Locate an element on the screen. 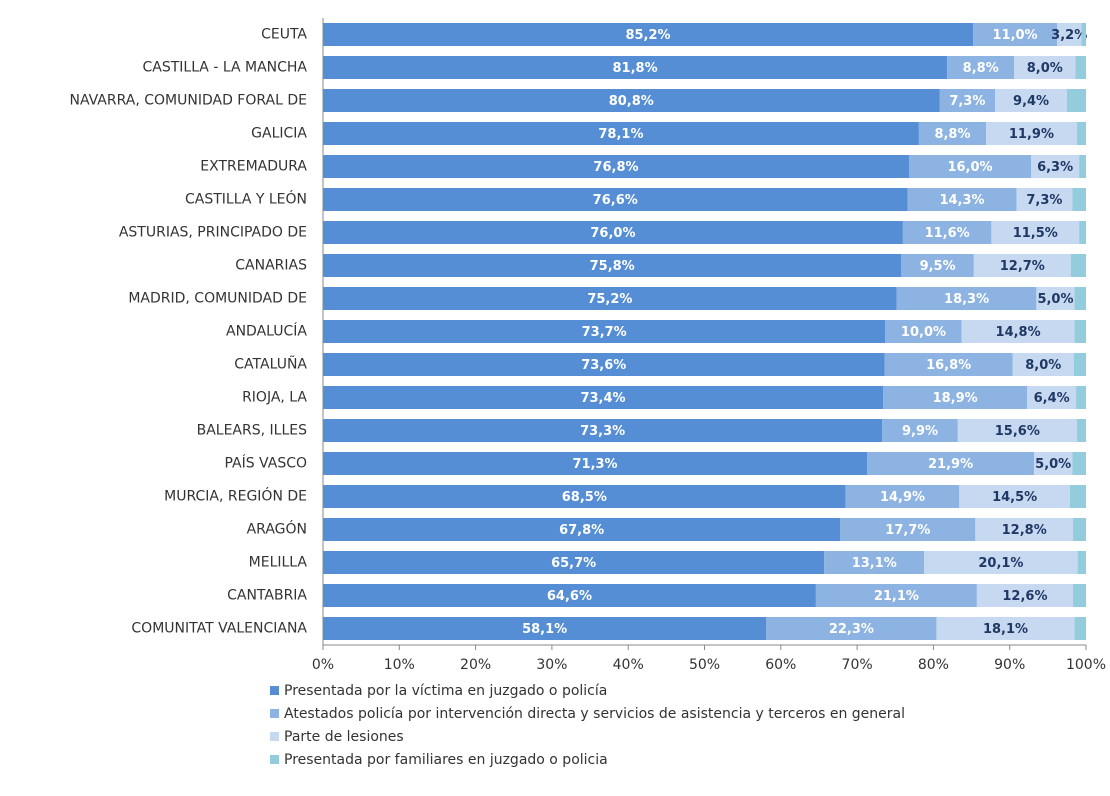 This screenshot has width=1110, height=796. data-label: 73,7% is located at coordinates (604, 332).